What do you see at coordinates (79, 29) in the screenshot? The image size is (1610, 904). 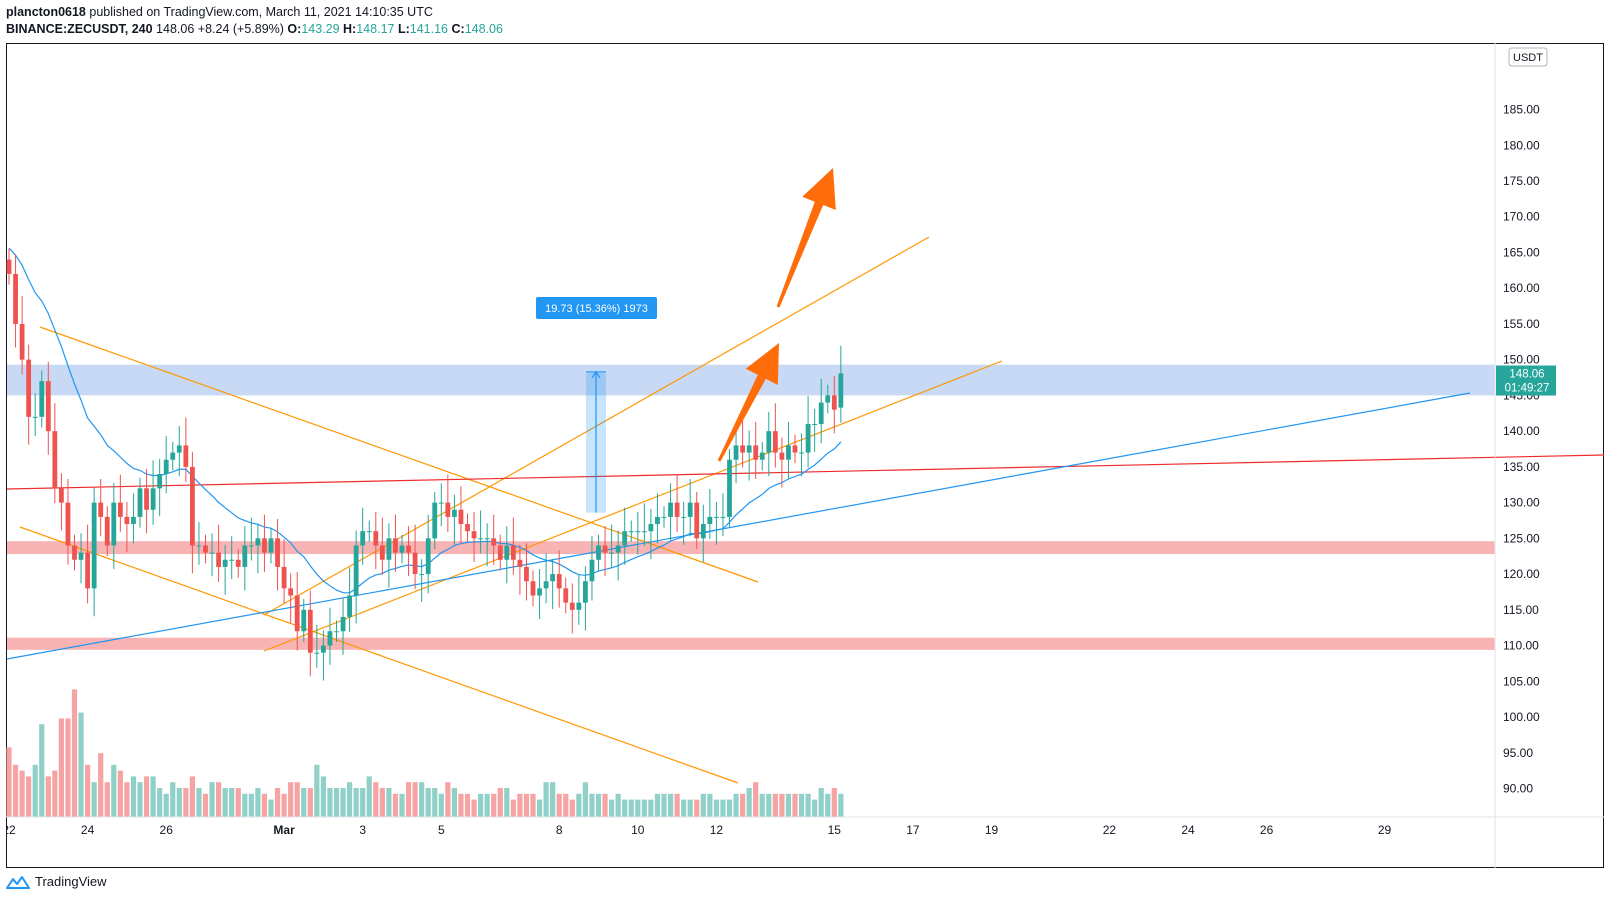 I see `symbol-label: BINANCE:ZECUSDT, 240` at bounding box center [79, 29].